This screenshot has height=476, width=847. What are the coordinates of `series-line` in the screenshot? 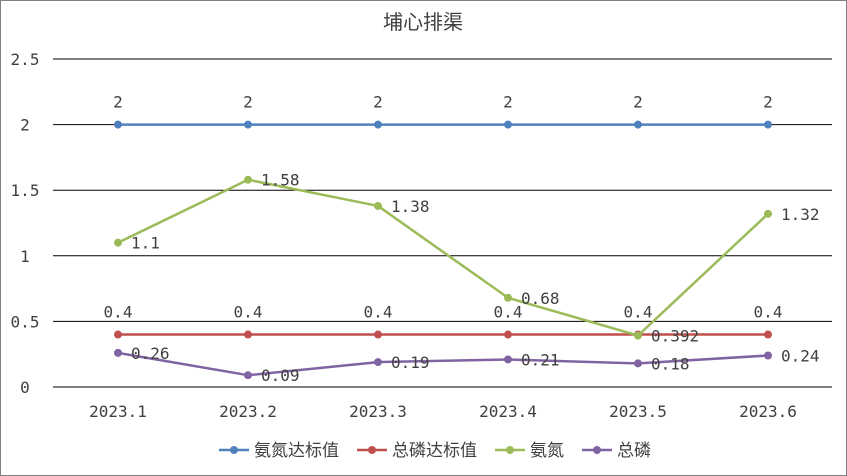 It's located at (443, 364).